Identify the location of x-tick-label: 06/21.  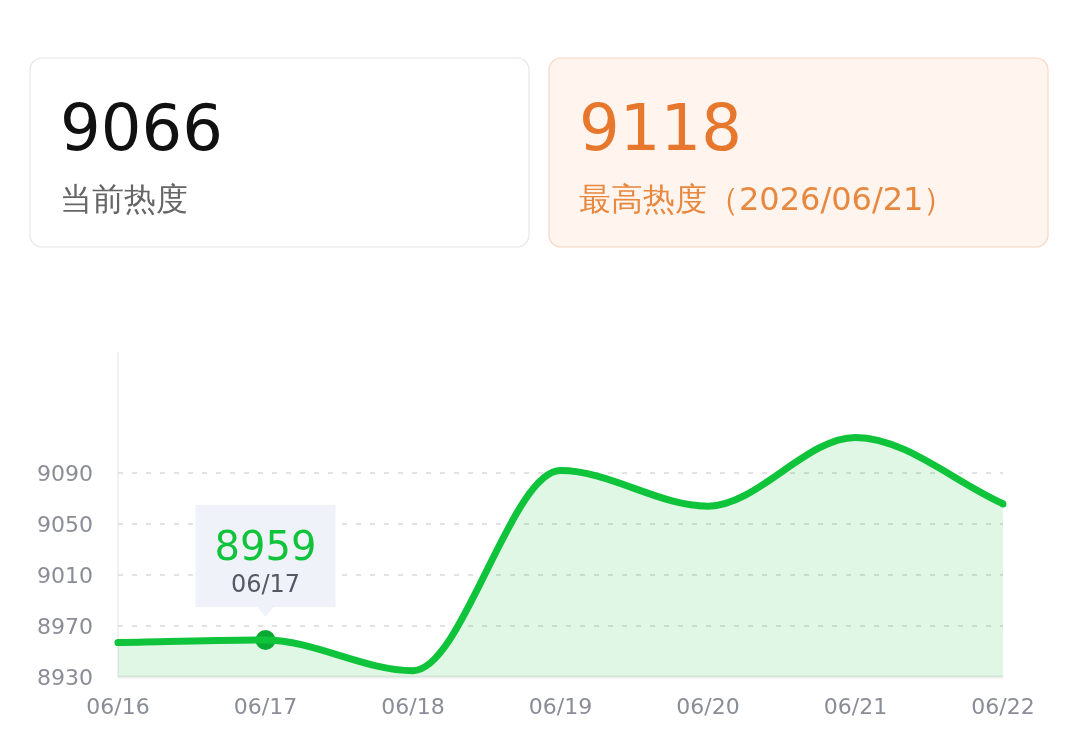
(855, 706).